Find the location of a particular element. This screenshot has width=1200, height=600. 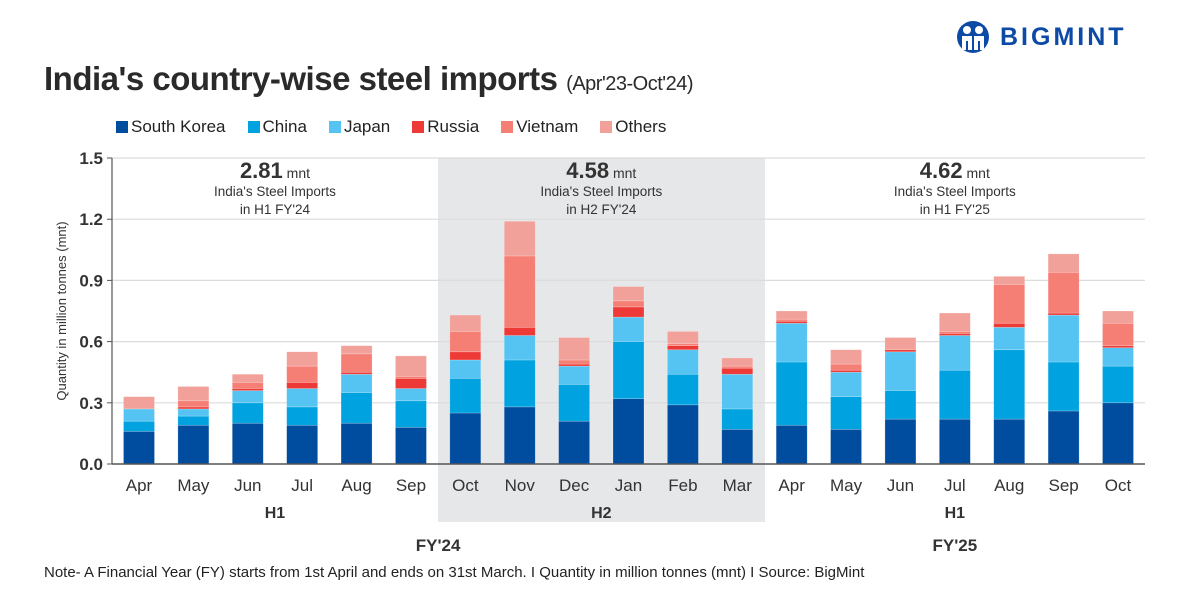

half-total: 4.62 mnt is located at coordinates (955, 170).